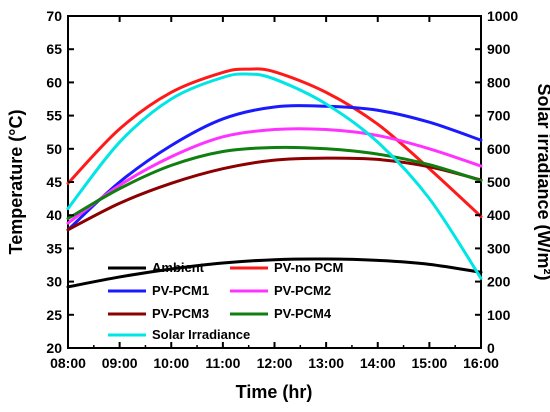  What do you see at coordinates (54, 315) in the screenshot?
I see `y-tick-label: 25` at bounding box center [54, 315].